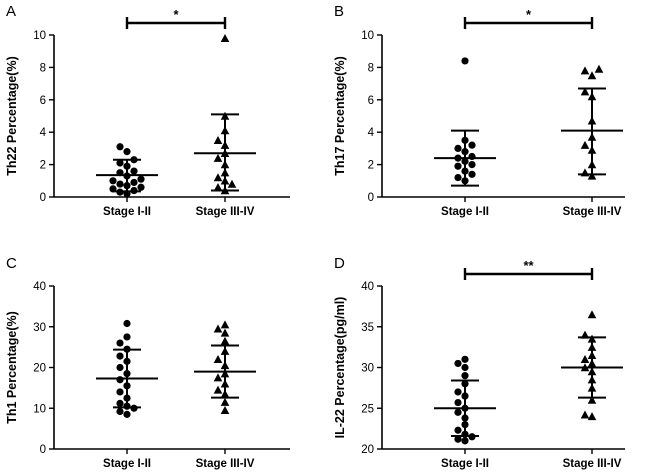 The image size is (660, 474). What do you see at coordinates (11, 263) in the screenshot?
I see `panel-letter: C` at bounding box center [11, 263].